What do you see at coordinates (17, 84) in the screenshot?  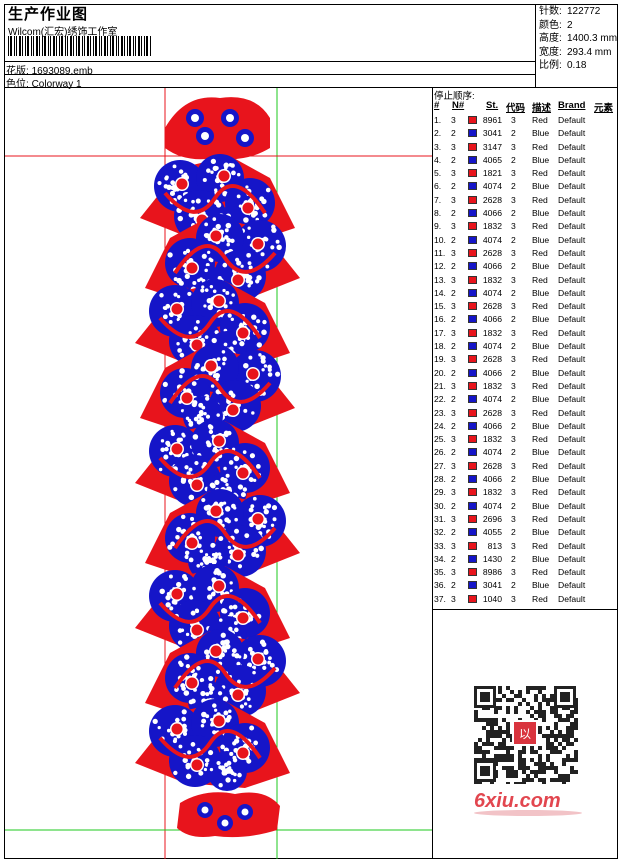 I see `colorway-label: 色位:` at bounding box center [17, 84].